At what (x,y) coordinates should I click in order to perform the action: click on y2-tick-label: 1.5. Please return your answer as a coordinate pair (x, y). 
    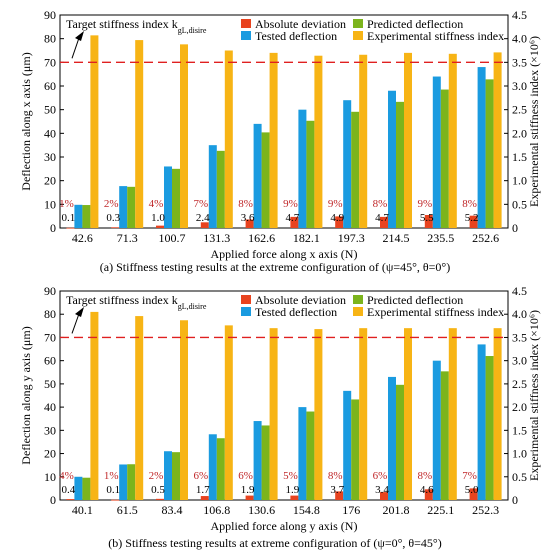
    Looking at the image, I should click on (519, 430).